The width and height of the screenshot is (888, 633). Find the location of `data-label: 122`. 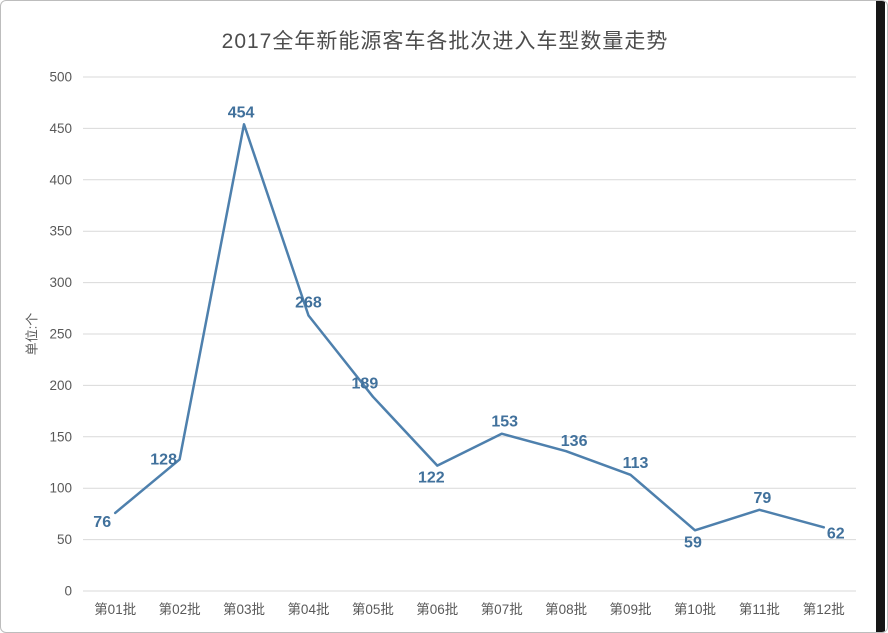

data-label: 122 is located at coordinates (431, 478).